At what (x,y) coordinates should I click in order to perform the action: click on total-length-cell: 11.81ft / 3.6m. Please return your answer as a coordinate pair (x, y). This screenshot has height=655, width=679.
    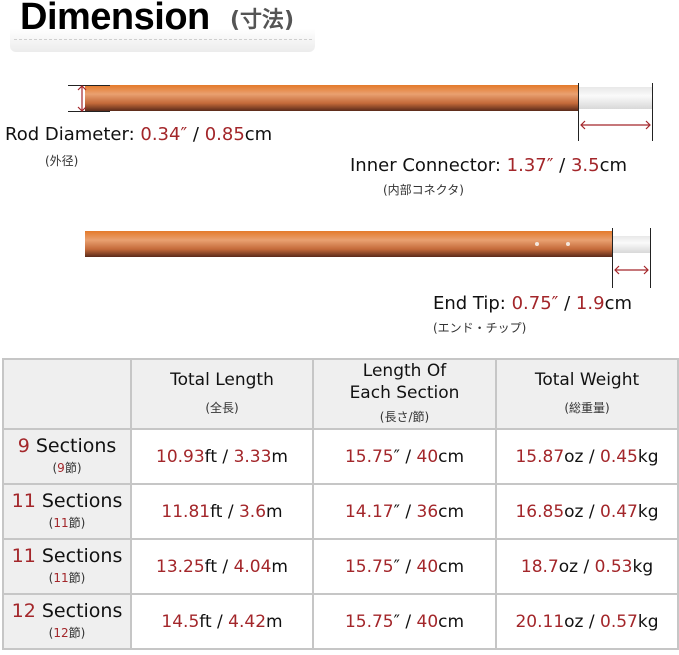
    Looking at the image, I should click on (222, 511).